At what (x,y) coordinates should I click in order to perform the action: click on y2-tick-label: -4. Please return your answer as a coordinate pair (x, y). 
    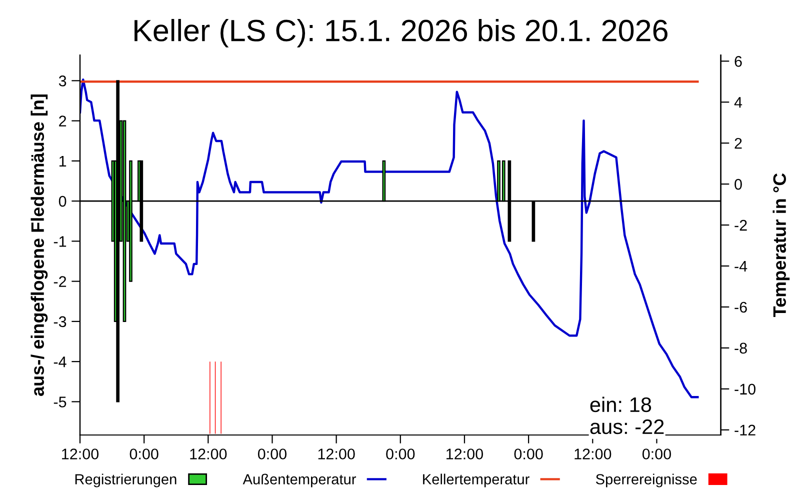
    Looking at the image, I should click on (741, 266).